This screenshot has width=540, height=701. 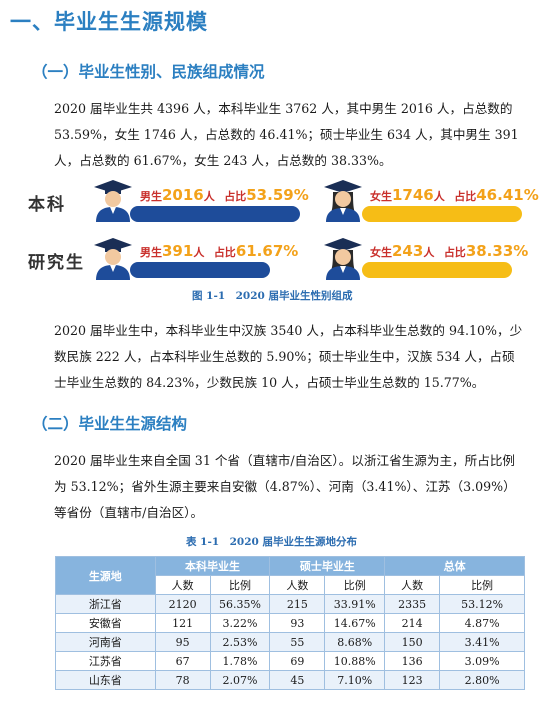 I want to click on cell-value: 3.09%, so click(x=482, y=661).